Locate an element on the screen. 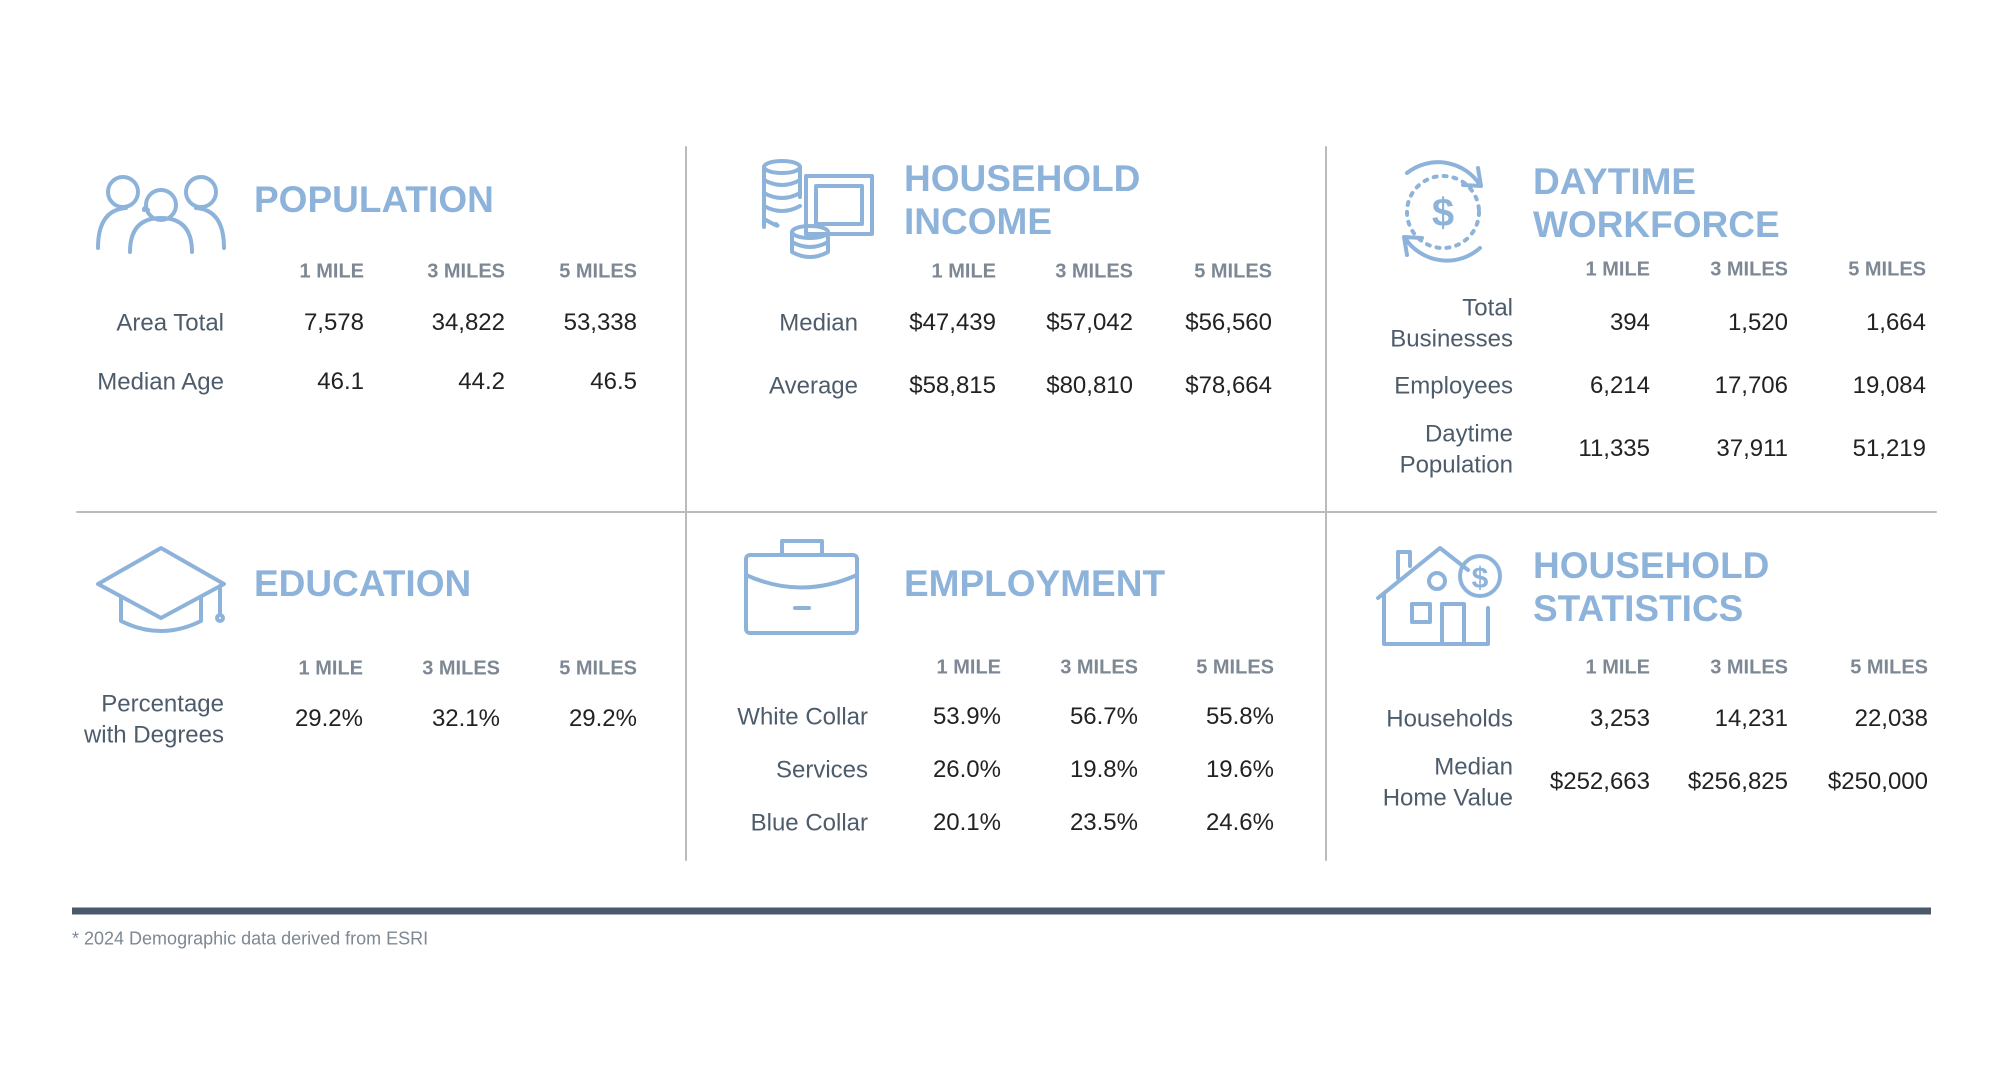 This screenshot has height=1080, width=2000. section-title: POPULATION is located at coordinates (374, 199).